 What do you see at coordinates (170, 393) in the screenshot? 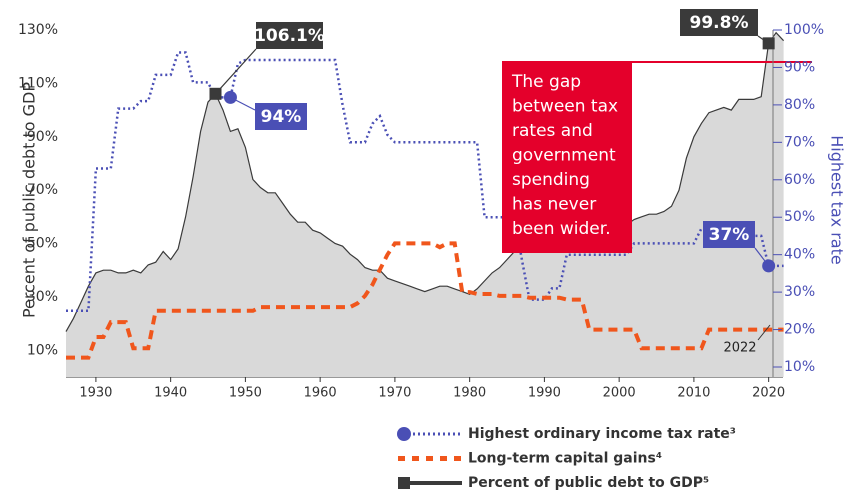
I see `x-tick-label: 1940` at bounding box center [170, 393].